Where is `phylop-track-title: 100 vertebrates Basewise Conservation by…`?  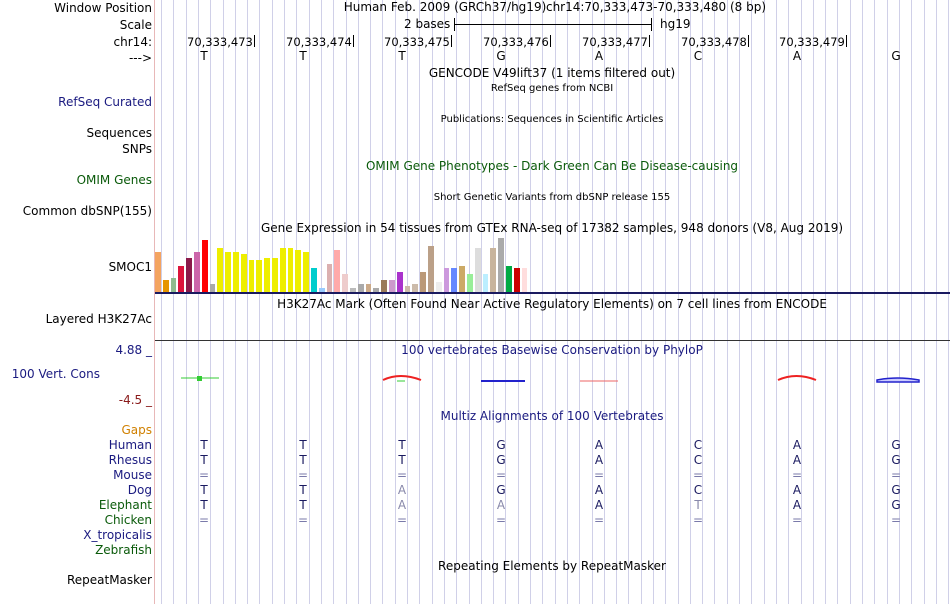
phylop-track-title: 100 vertebrates Basewise Conservation by… is located at coordinates (552, 350).